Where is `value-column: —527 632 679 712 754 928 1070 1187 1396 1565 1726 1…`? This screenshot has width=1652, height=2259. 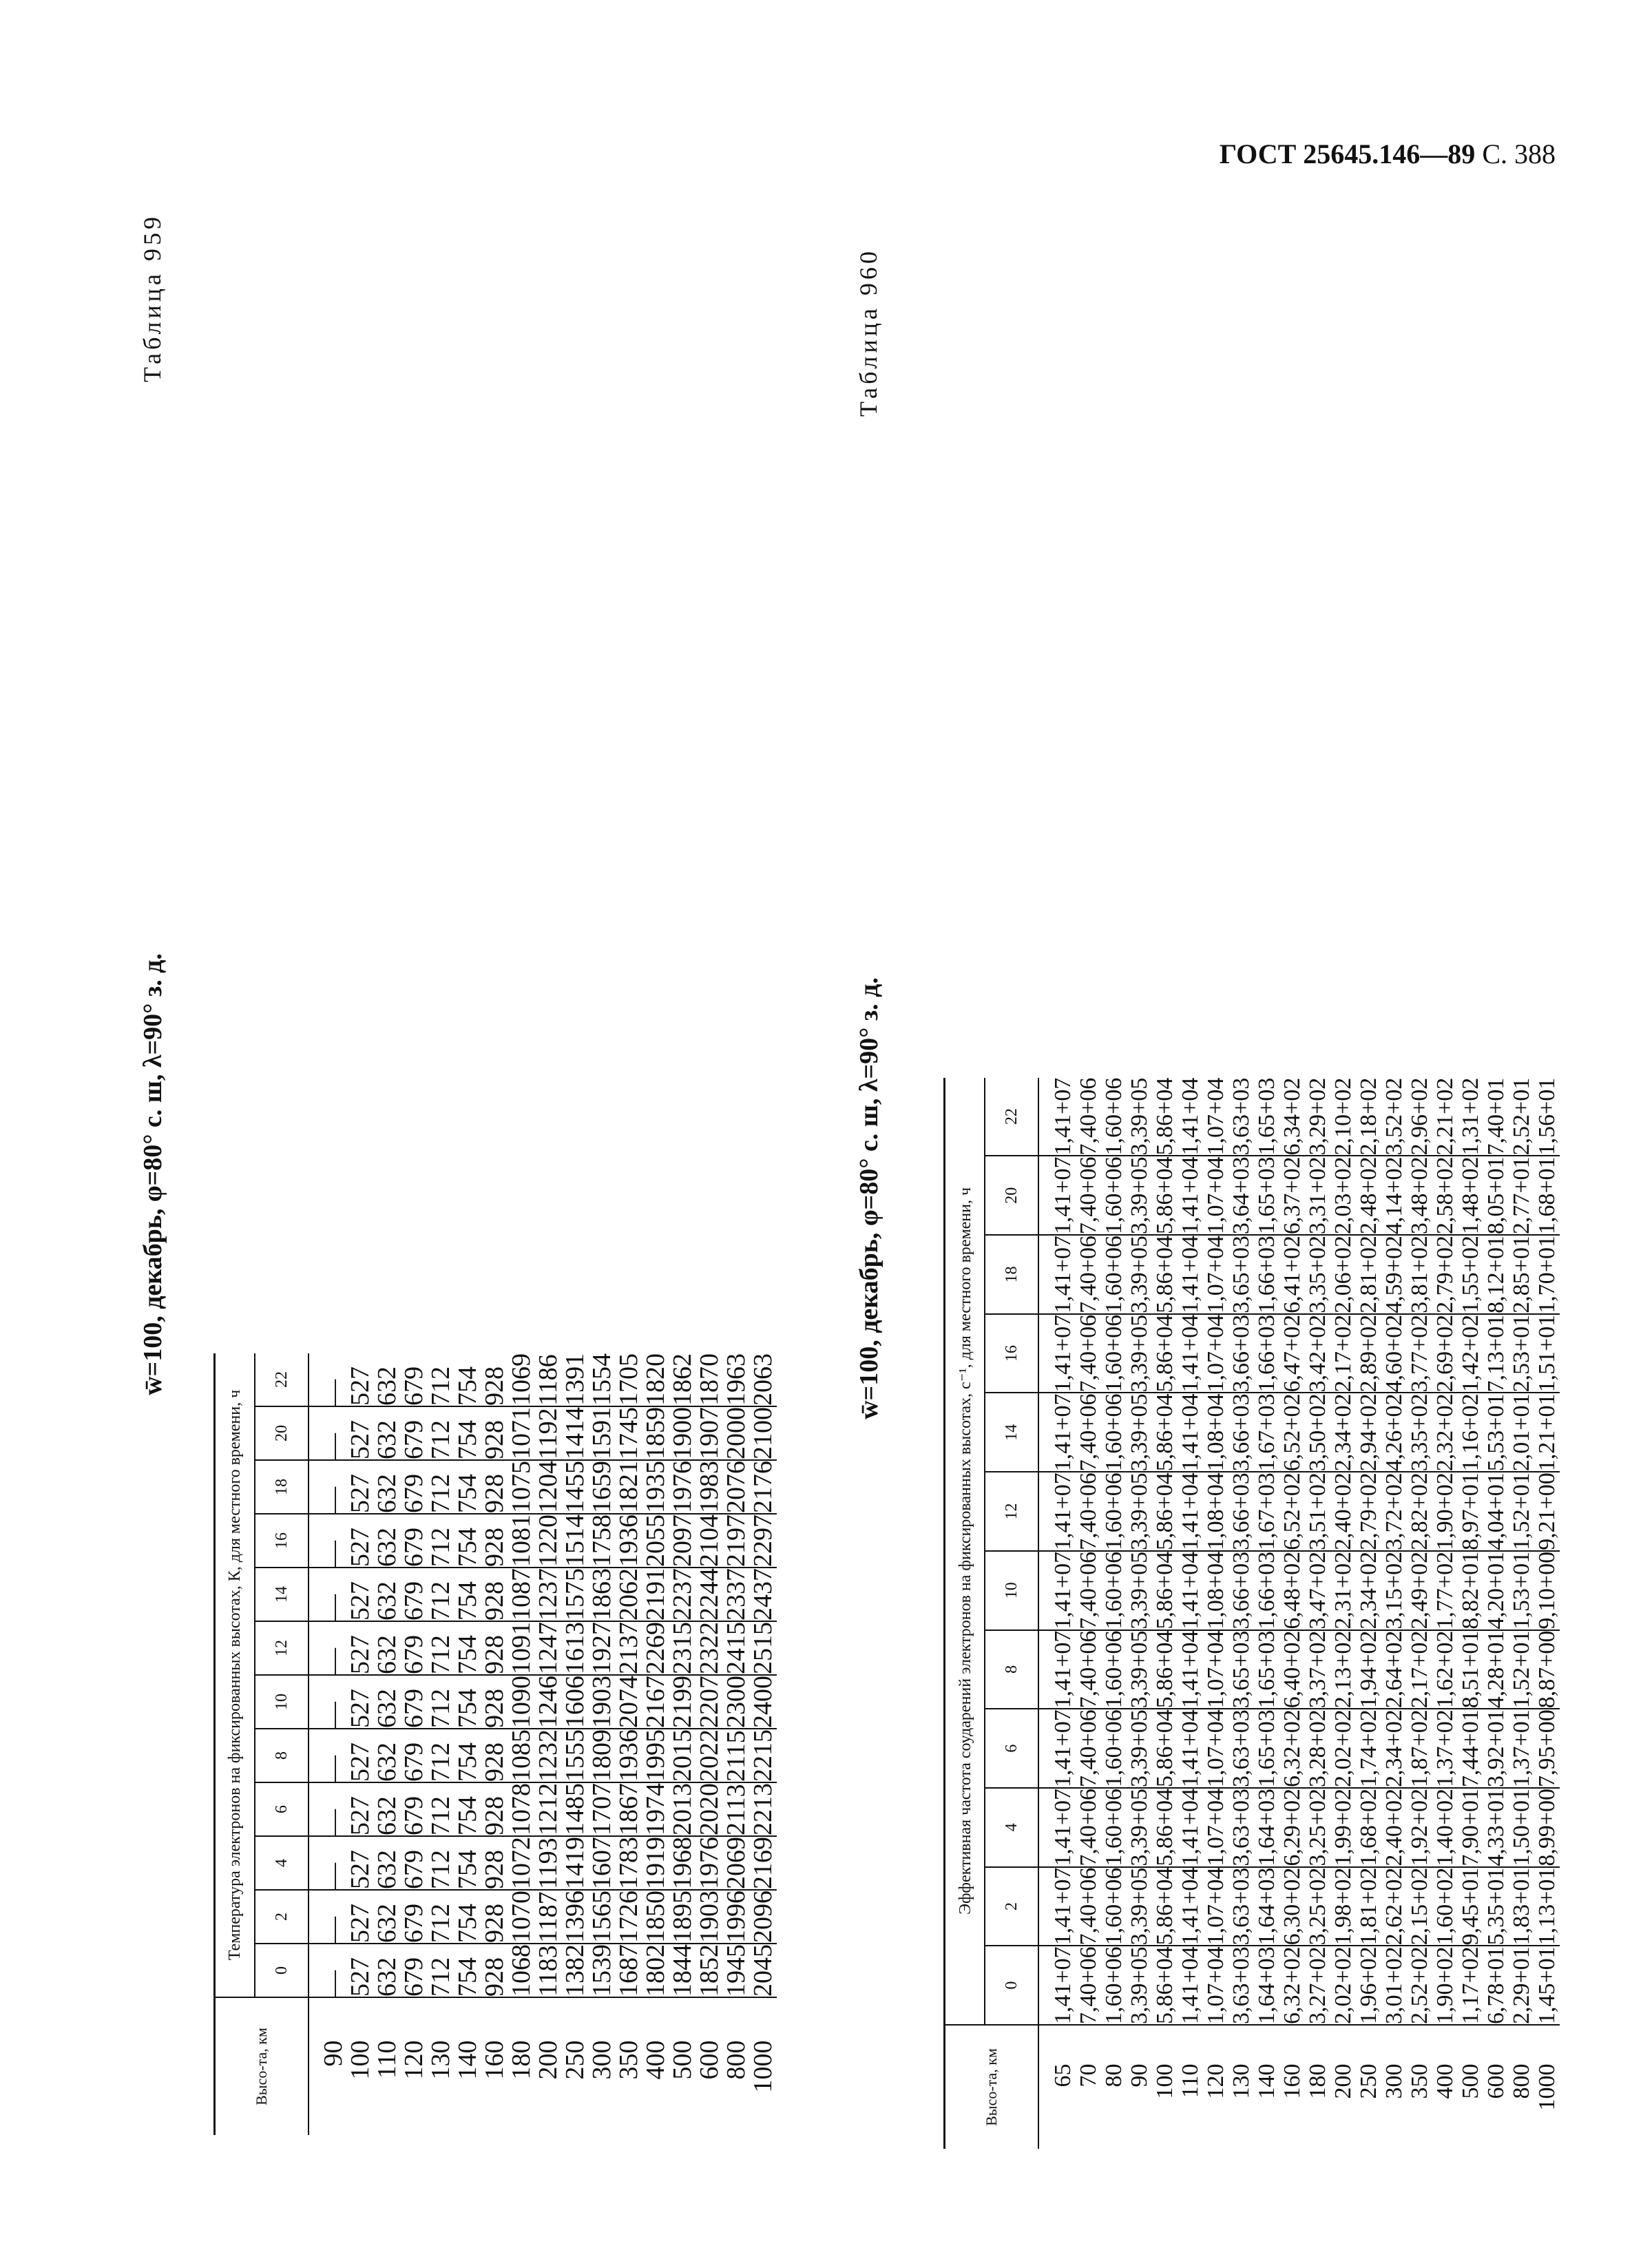
value-column: —527 632 679 712 754 928 1070 1187 1396 1565 1726 1… is located at coordinates (548, 1917).